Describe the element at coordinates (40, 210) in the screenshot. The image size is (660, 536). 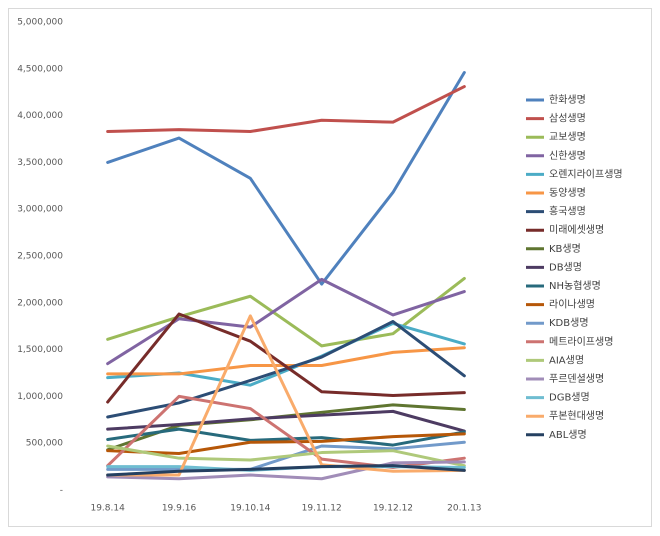
I see `y-tick-label: 3,000,000` at that location.